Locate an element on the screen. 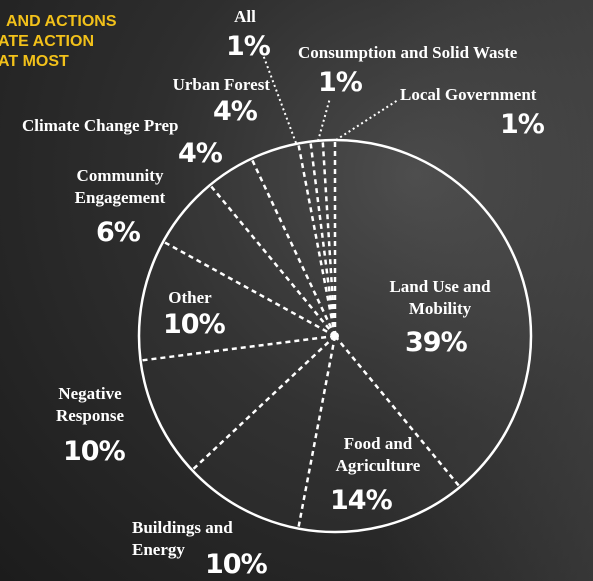  title-line: AND ACTIONS is located at coordinates (61, 21).